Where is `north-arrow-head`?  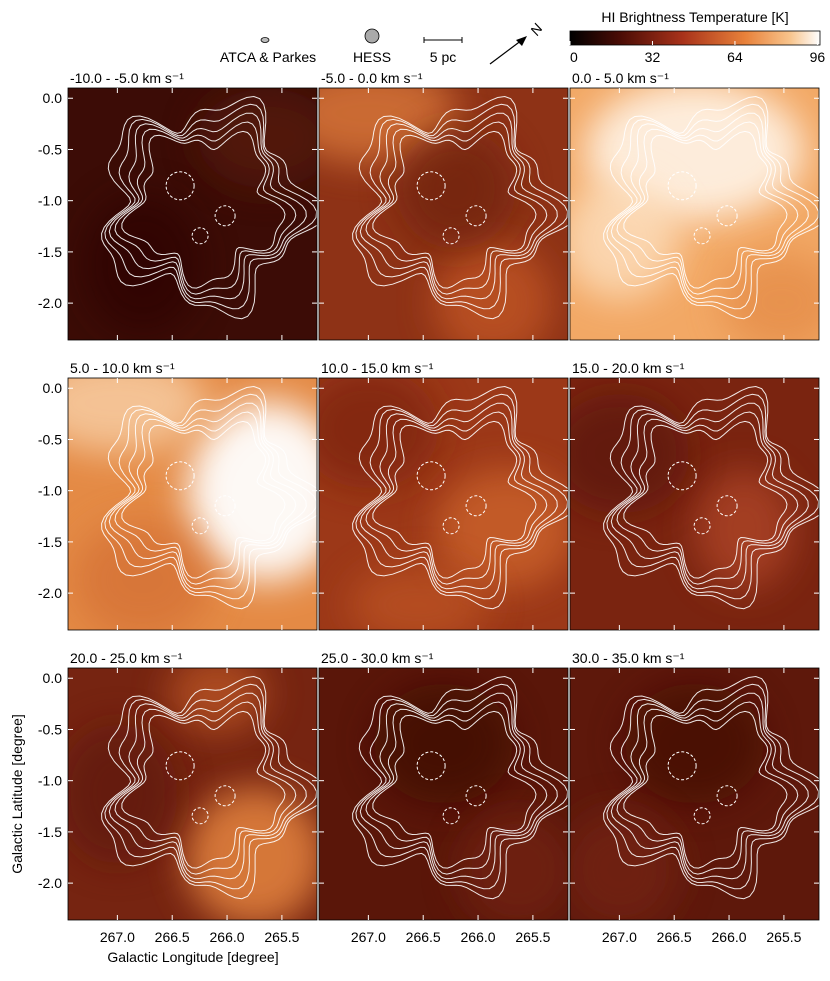
north-arrow-head is located at coordinates (521, 41).